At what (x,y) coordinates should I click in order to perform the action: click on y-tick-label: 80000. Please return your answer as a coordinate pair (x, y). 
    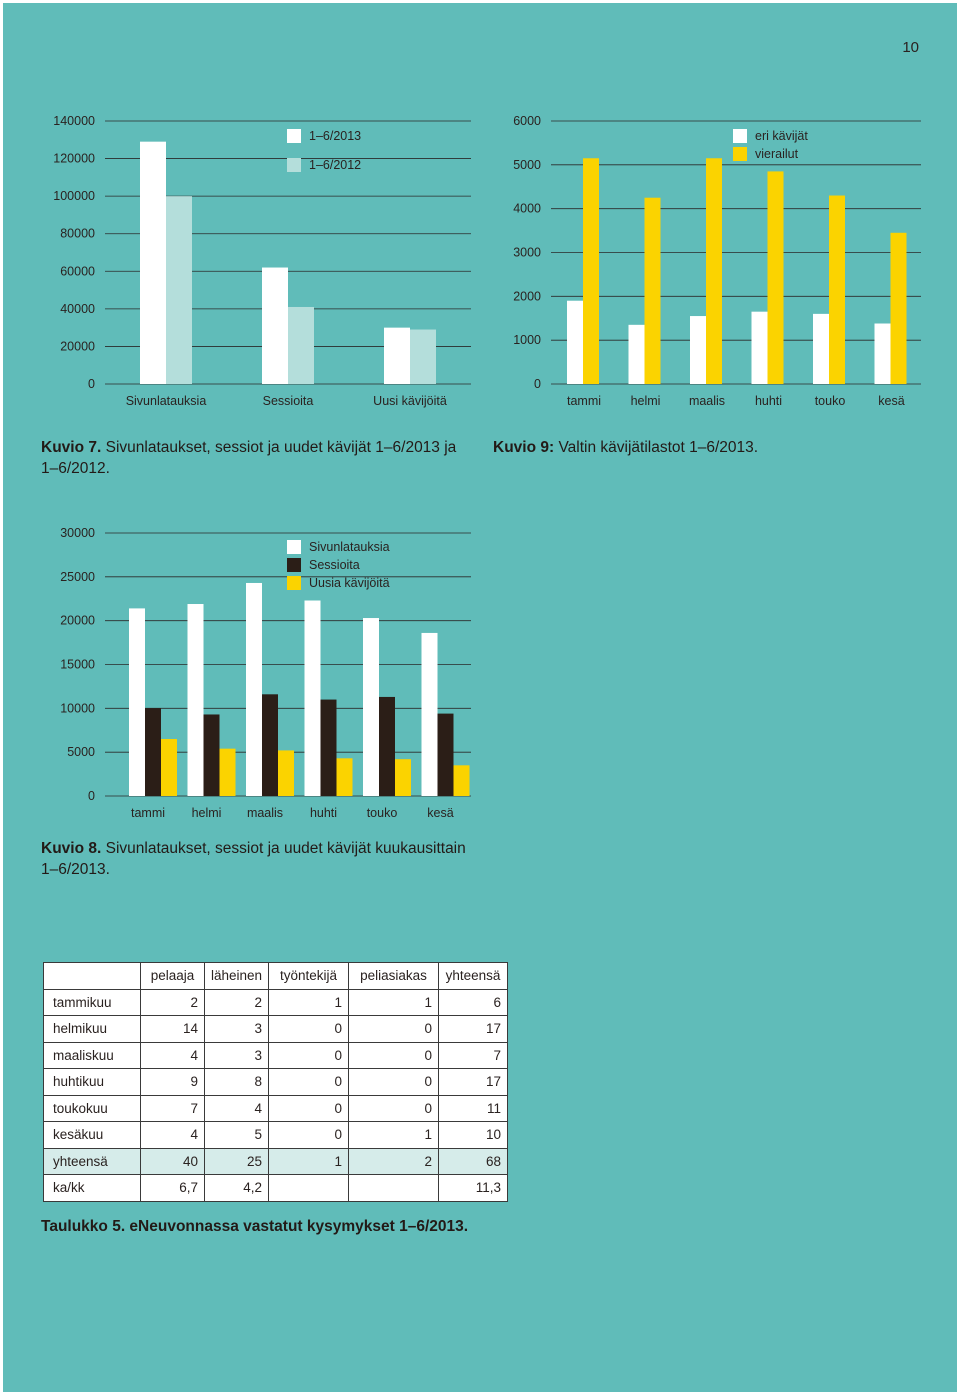
    Looking at the image, I should click on (77, 234).